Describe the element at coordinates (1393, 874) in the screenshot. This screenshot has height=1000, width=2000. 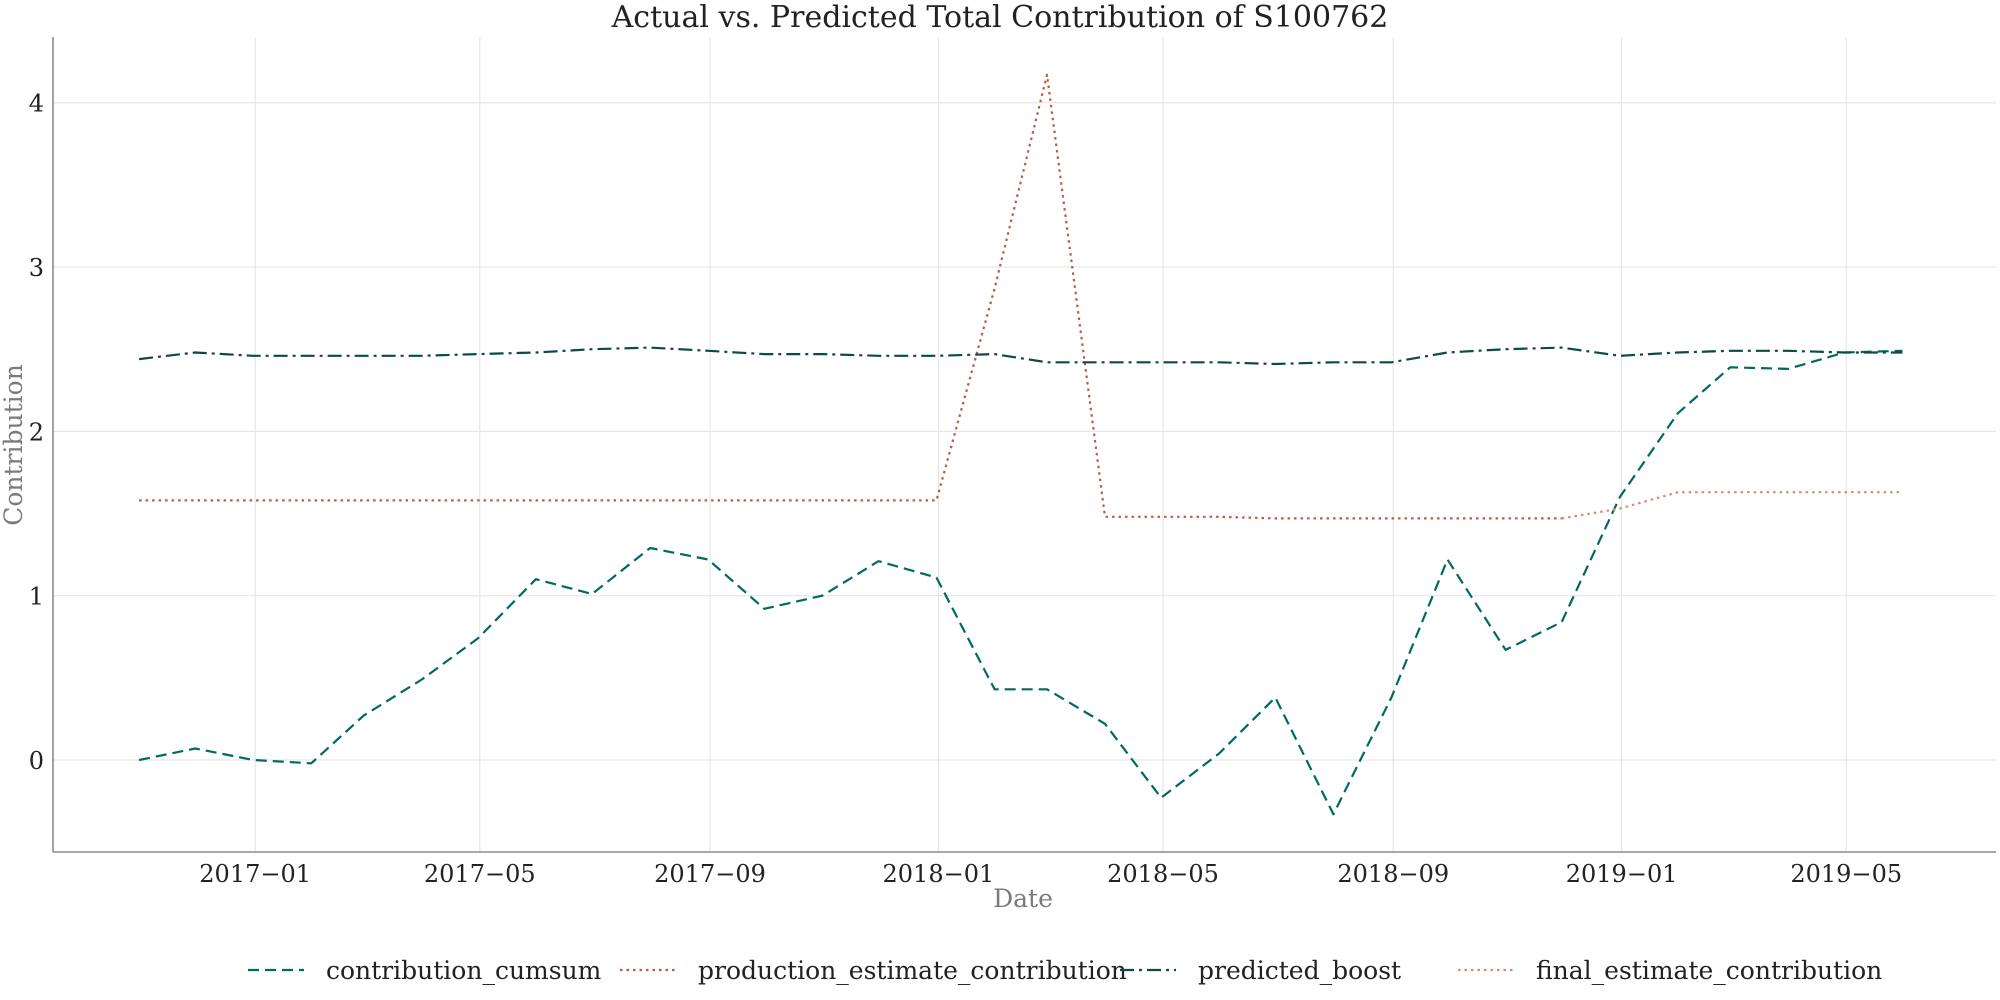
I see `x-tick-label: 2018−09` at that location.